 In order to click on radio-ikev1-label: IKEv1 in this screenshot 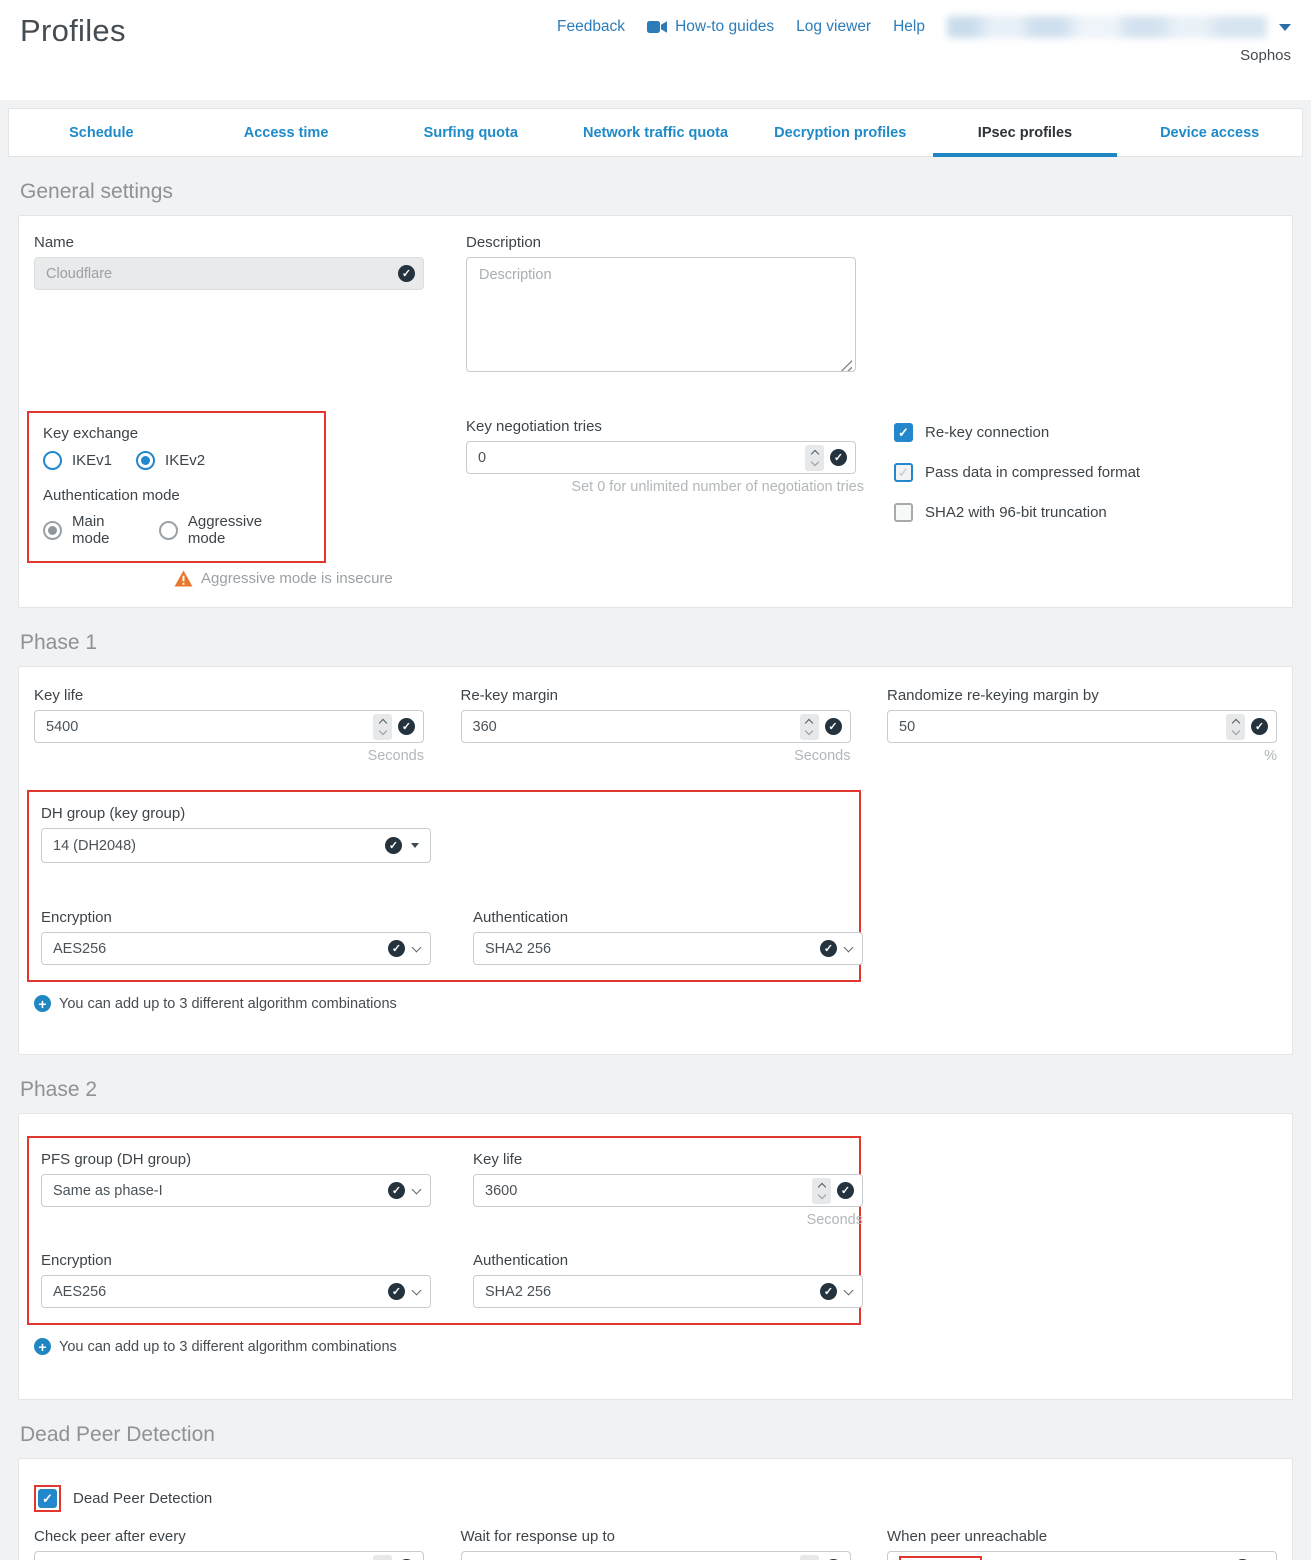, I will do `click(92, 460)`.